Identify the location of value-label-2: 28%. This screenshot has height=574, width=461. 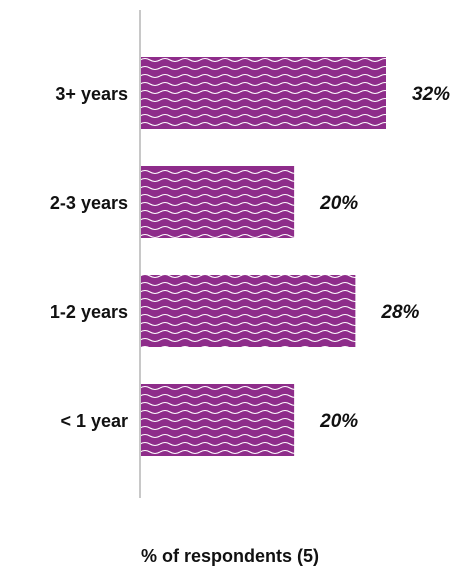
(399, 312).